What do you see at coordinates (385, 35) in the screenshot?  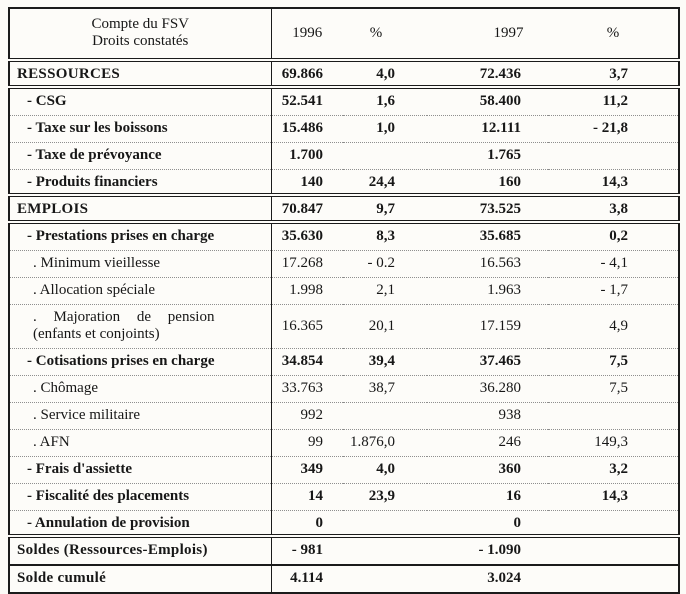 I see `column-header-pct-1996: %` at bounding box center [385, 35].